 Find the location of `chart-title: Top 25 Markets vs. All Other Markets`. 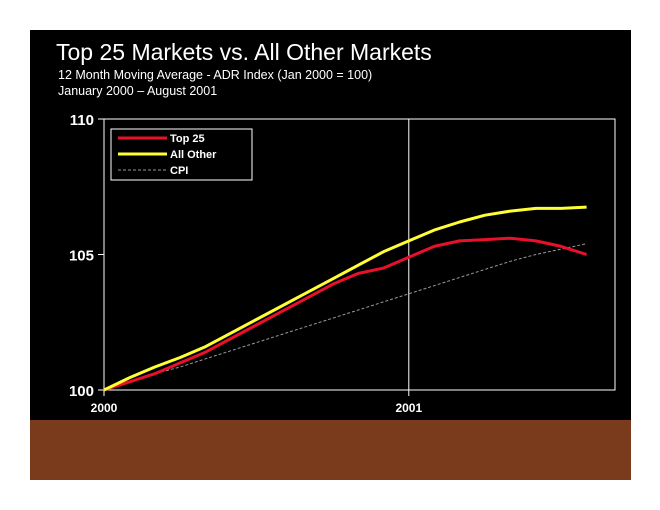

chart-title: Top 25 Markets vs. All Other Markets is located at coordinates (244, 52).